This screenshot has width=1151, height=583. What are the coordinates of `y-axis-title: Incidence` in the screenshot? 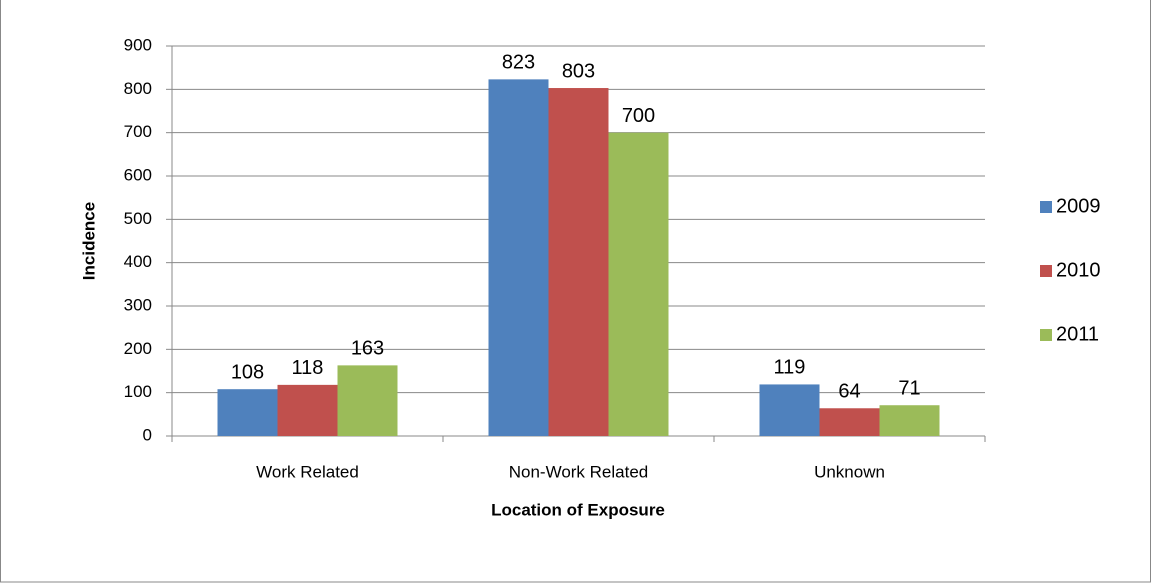 It's located at (88, 241).